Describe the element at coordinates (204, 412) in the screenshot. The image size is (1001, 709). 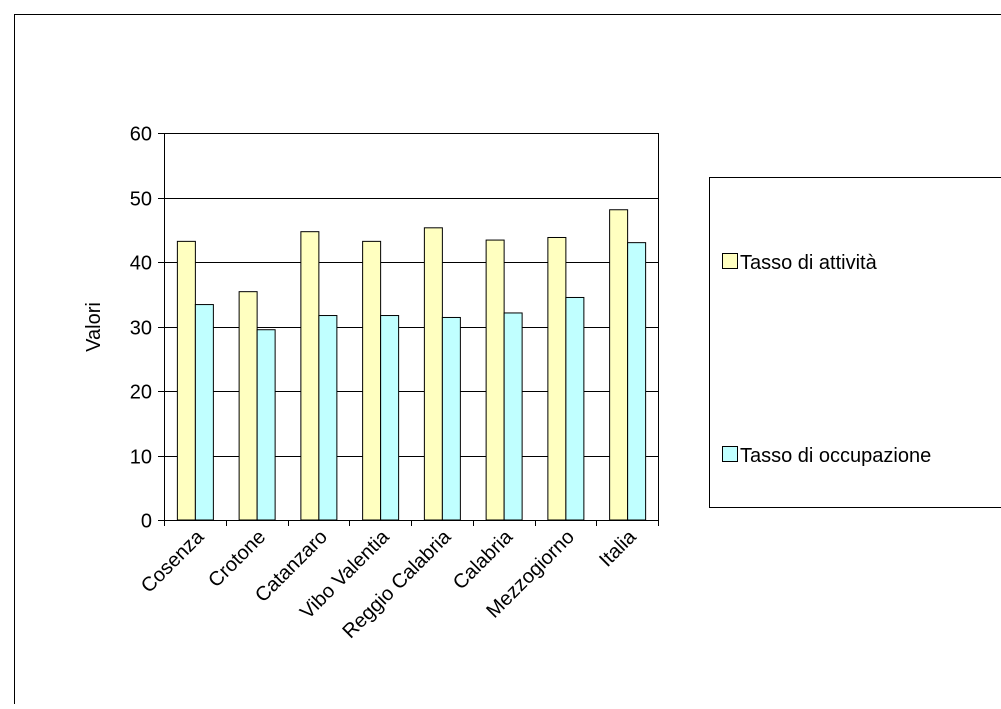
I see `bar-tasso-di-occupazione-cosenza` at that location.